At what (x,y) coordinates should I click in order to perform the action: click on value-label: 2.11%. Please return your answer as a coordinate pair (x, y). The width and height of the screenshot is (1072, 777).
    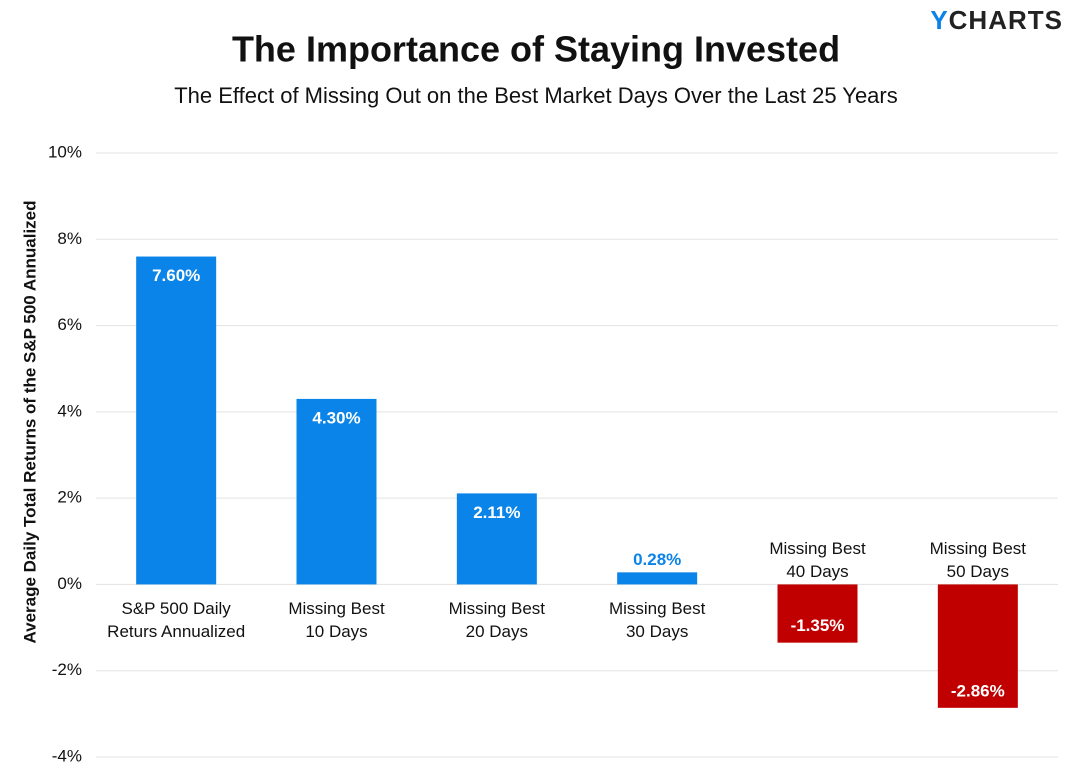
    Looking at the image, I should click on (496, 512).